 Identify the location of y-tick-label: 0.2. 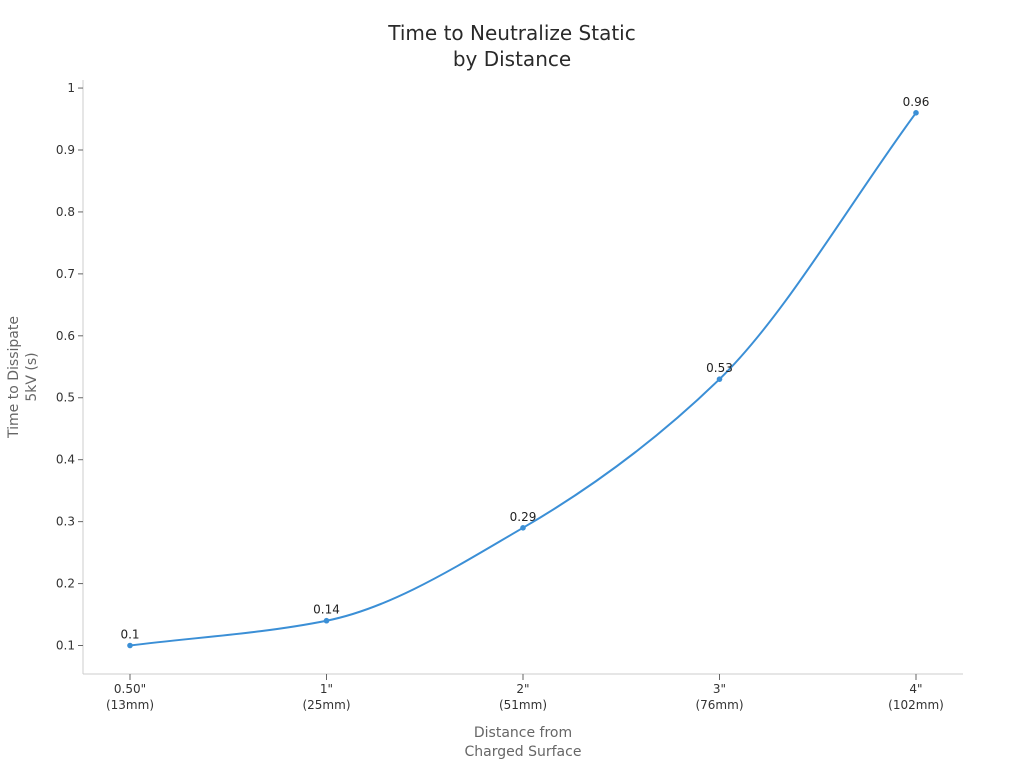
(65, 584).